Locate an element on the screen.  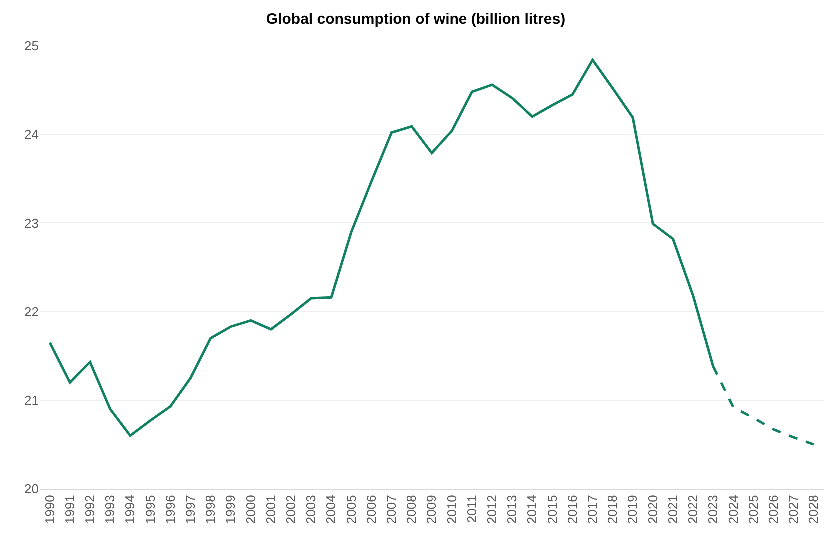
x-tick-label: 2005 is located at coordinates (351, 509).